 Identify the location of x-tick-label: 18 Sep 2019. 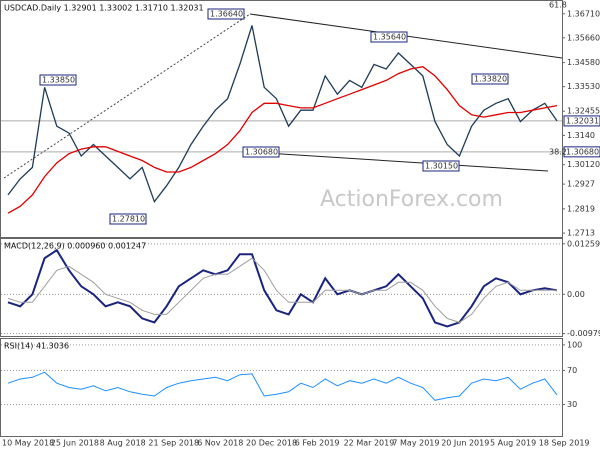
(564, 443).